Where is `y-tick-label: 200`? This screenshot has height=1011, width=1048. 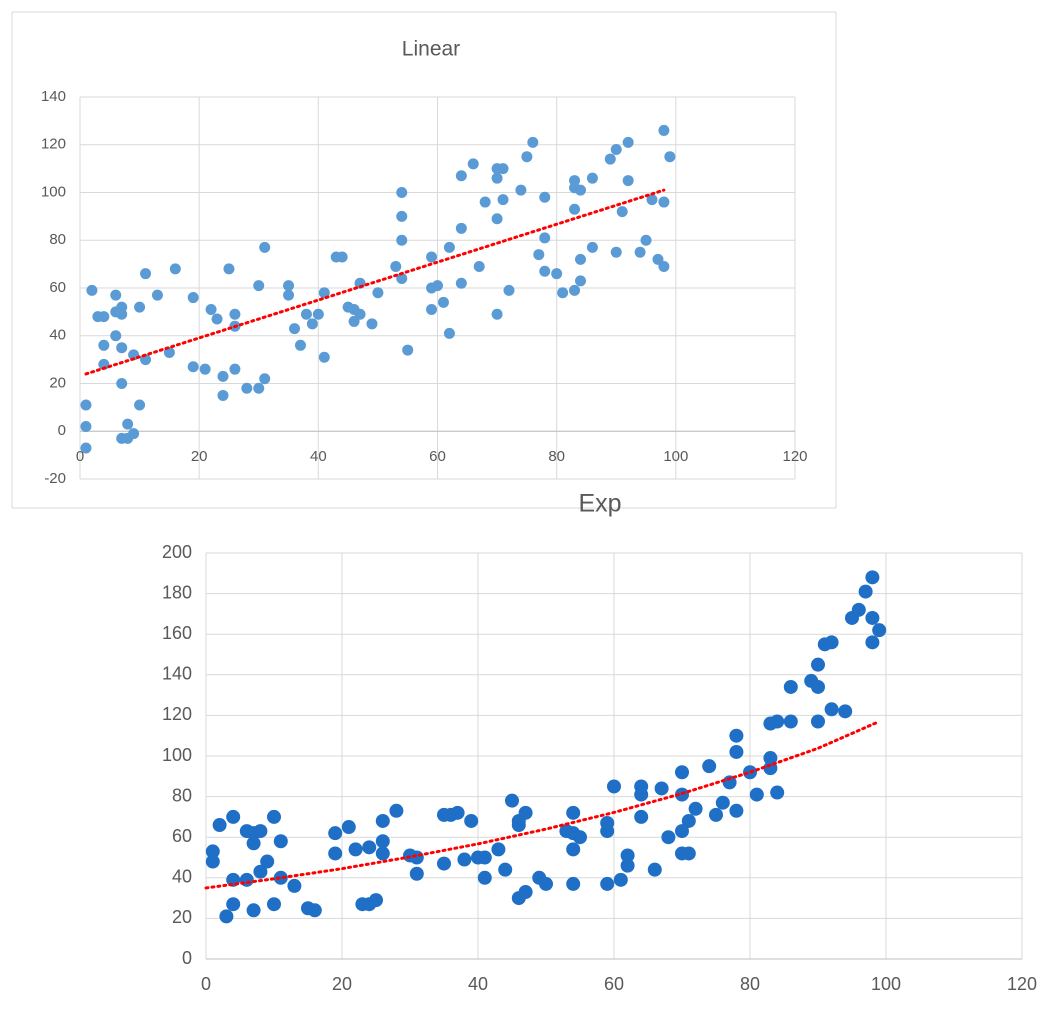 y-tick-label: 200 is located at coordinates (177, 552).